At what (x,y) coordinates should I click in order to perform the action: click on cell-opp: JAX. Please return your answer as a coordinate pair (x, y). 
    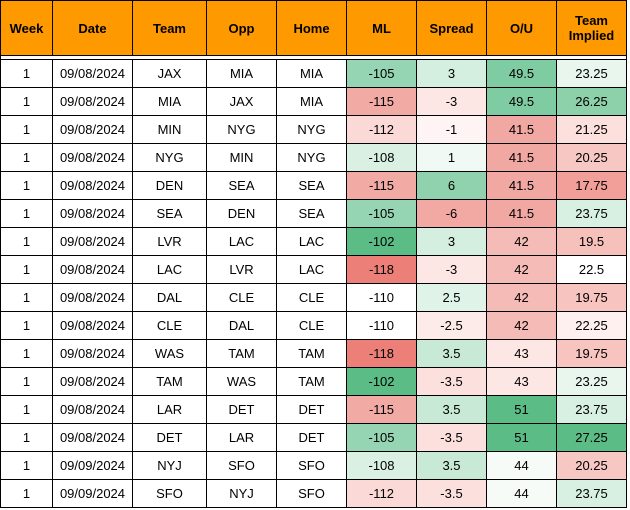
    Looking at the image, I should click on (241, 101).